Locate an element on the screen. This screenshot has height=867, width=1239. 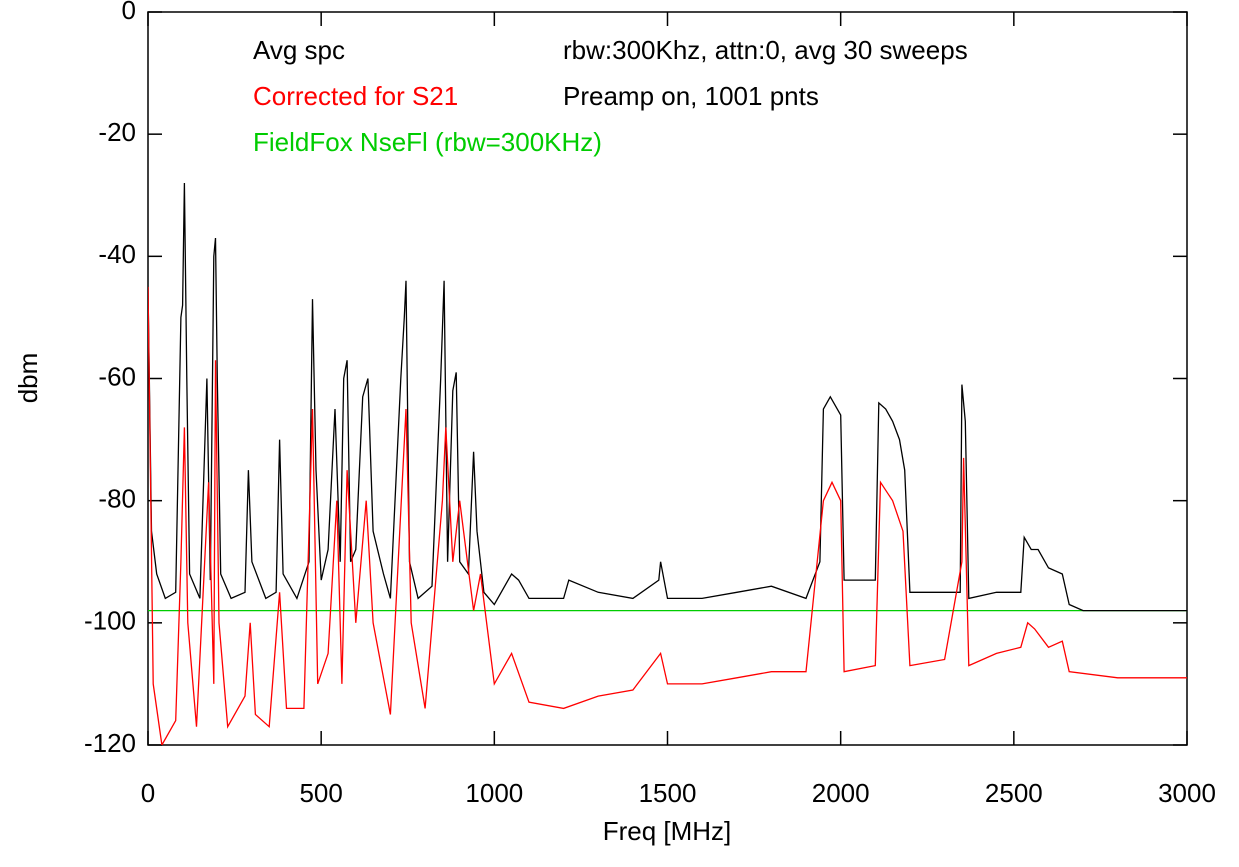
y-tick-label: -120 is located at coordinates (110, 743).